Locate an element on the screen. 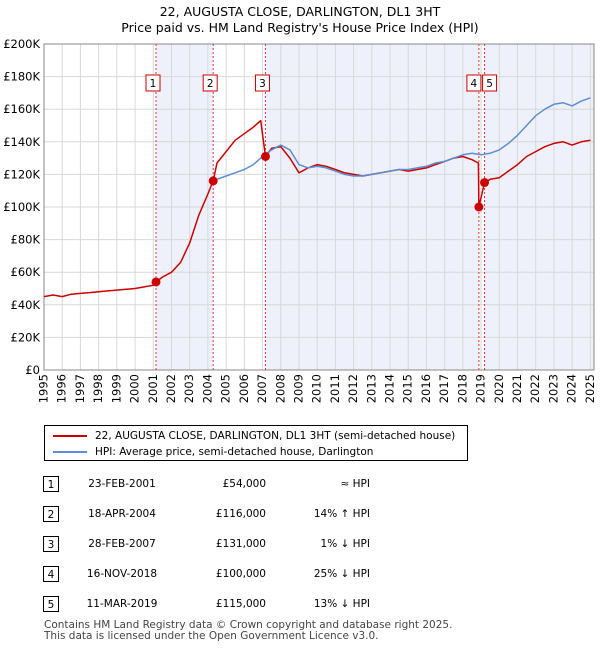 The height and width of the screenshot is (650, 600). x-tick-label: 2013 is located at coordinates (371, 388).